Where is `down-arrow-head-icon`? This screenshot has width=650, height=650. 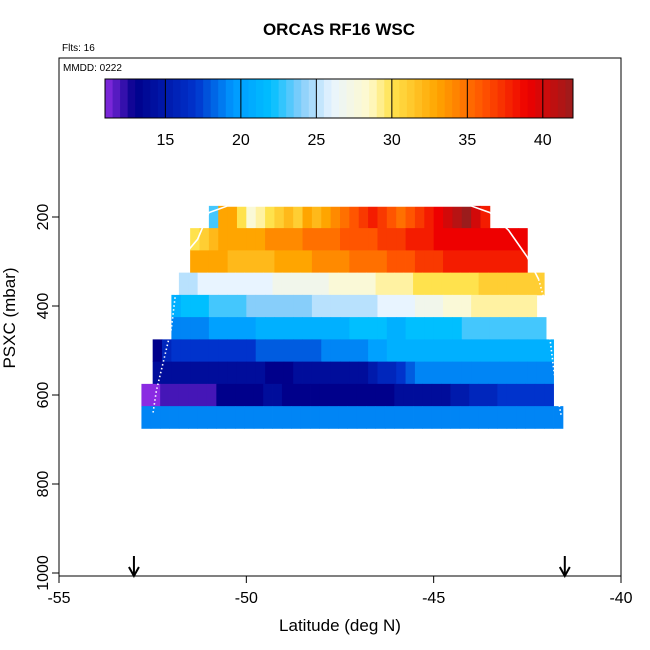 down-arrow-head-icon is located at coordinates (134, 572).